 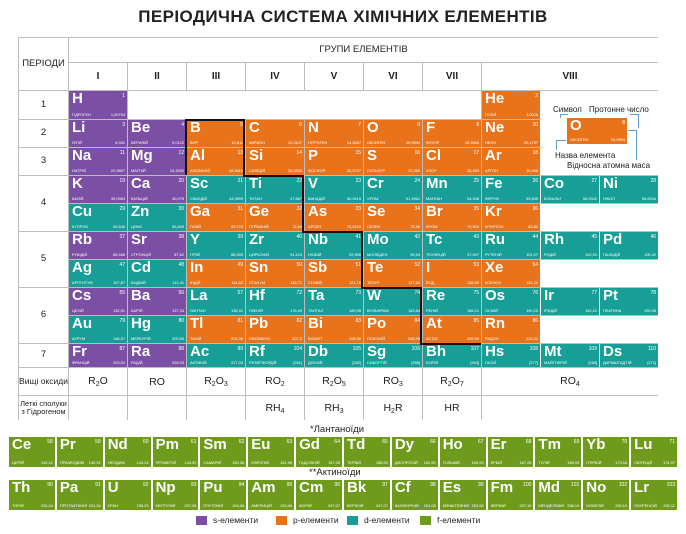 I want to click on element-cs: Cs 55 Цезій 132,91, so click(x=98, y=301).